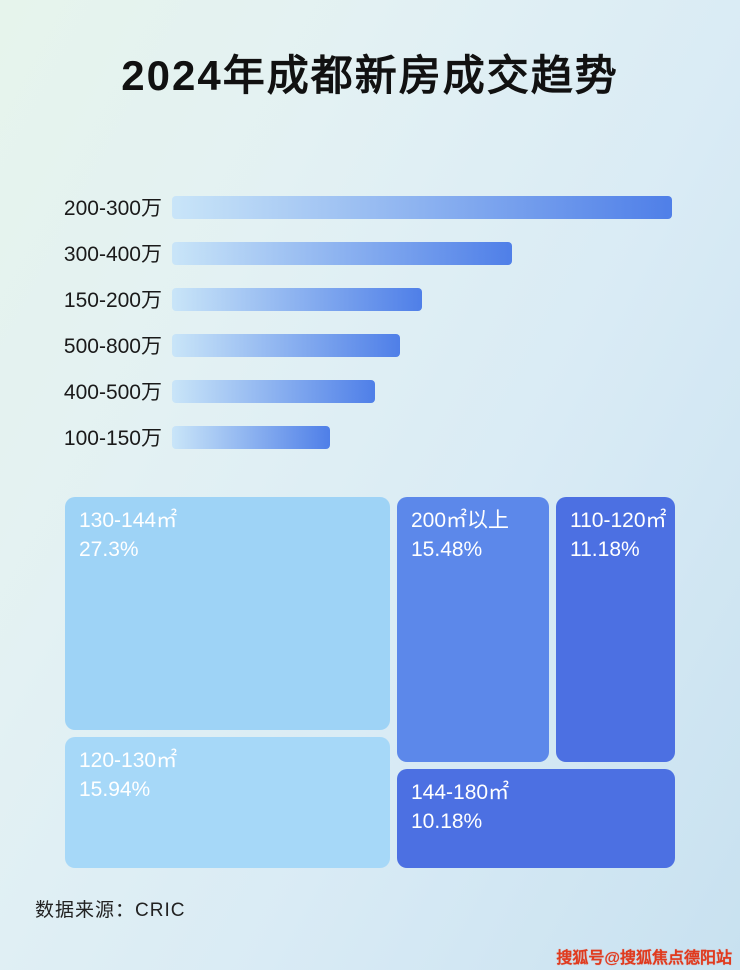 The image size is (740, 970). What do you see at coordinates (460, 520) in the screenshot?
I see `tile-label: 200㎡以上` at bounding box center [460, 520].